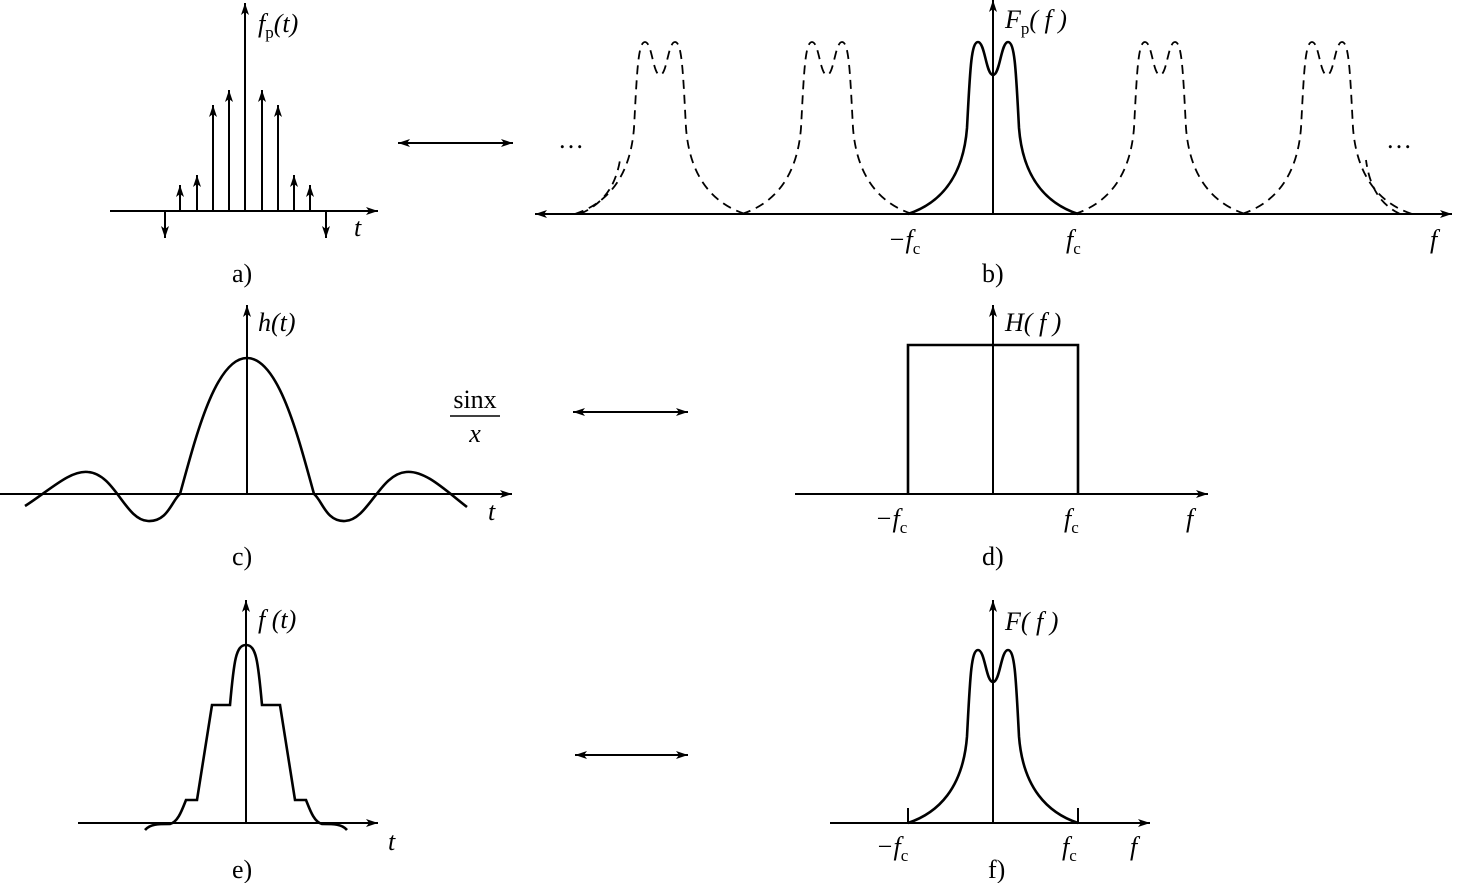 Image resolution: width=1457 pixels, height=883 pixels. Describe the element at coordinates (242, 556) in the screenshot. I see `caption: c)` at that location.